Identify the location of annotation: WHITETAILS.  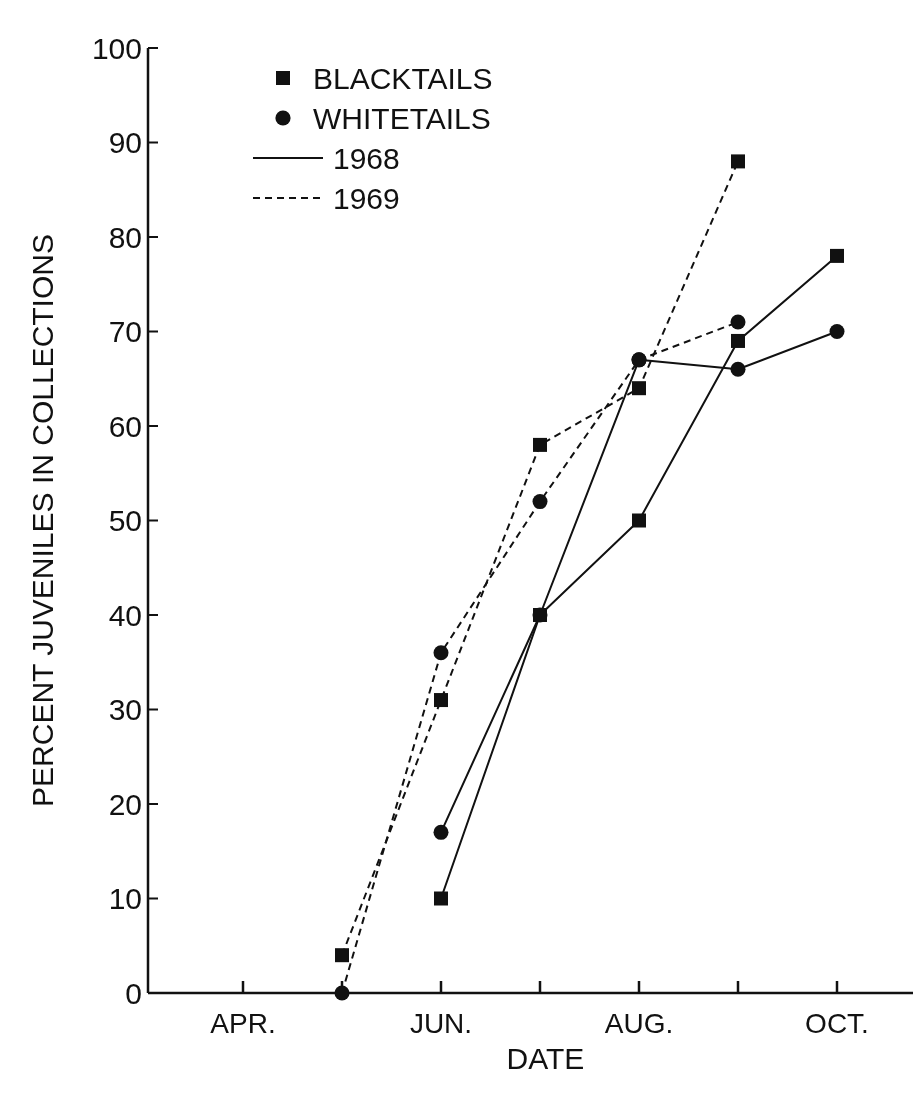
(402, 118).